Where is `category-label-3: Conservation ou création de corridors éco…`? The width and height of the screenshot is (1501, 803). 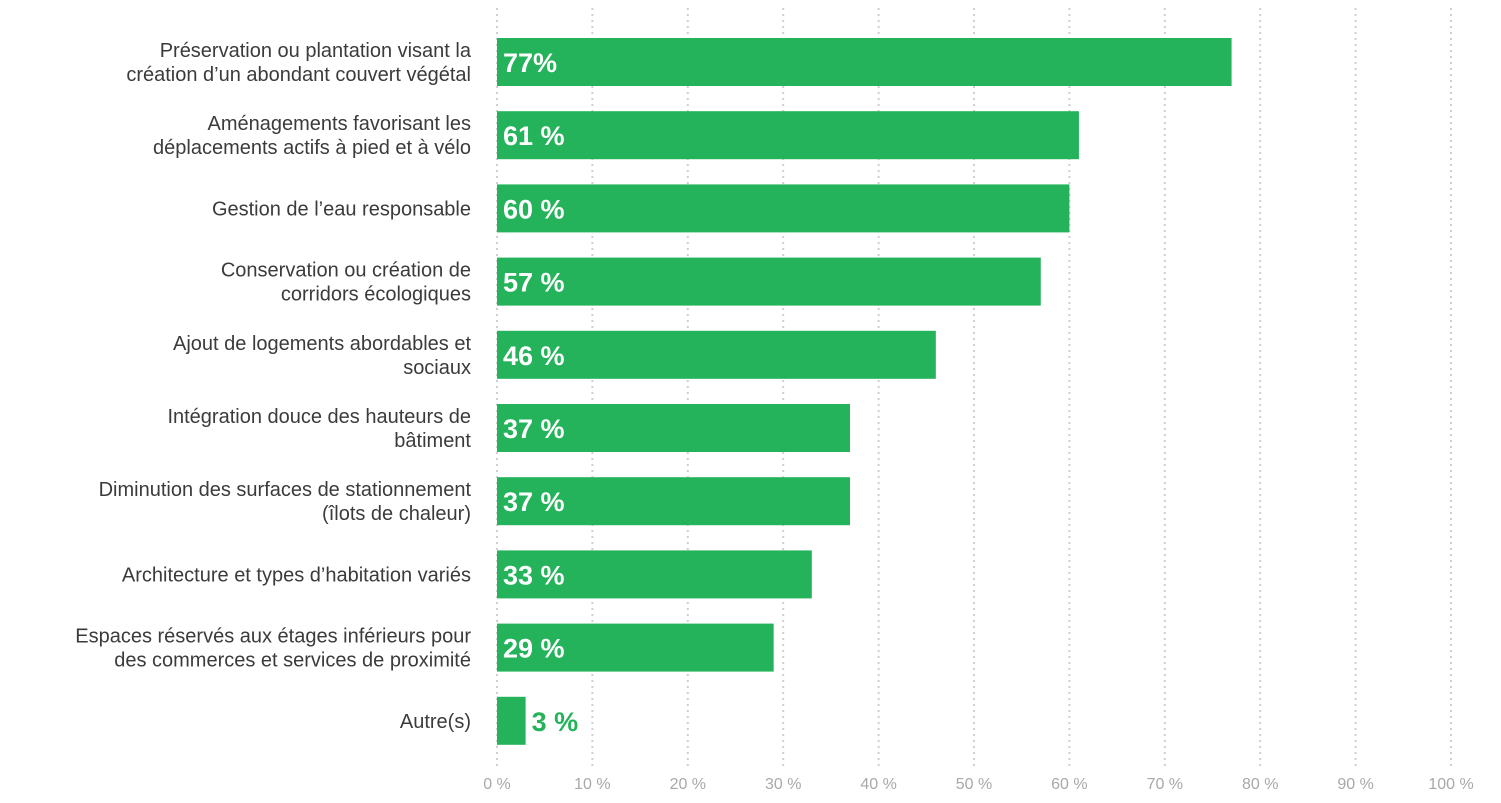
category-label-3: Conservation ou création de corridors éco… is located at coordinates (346, 283).